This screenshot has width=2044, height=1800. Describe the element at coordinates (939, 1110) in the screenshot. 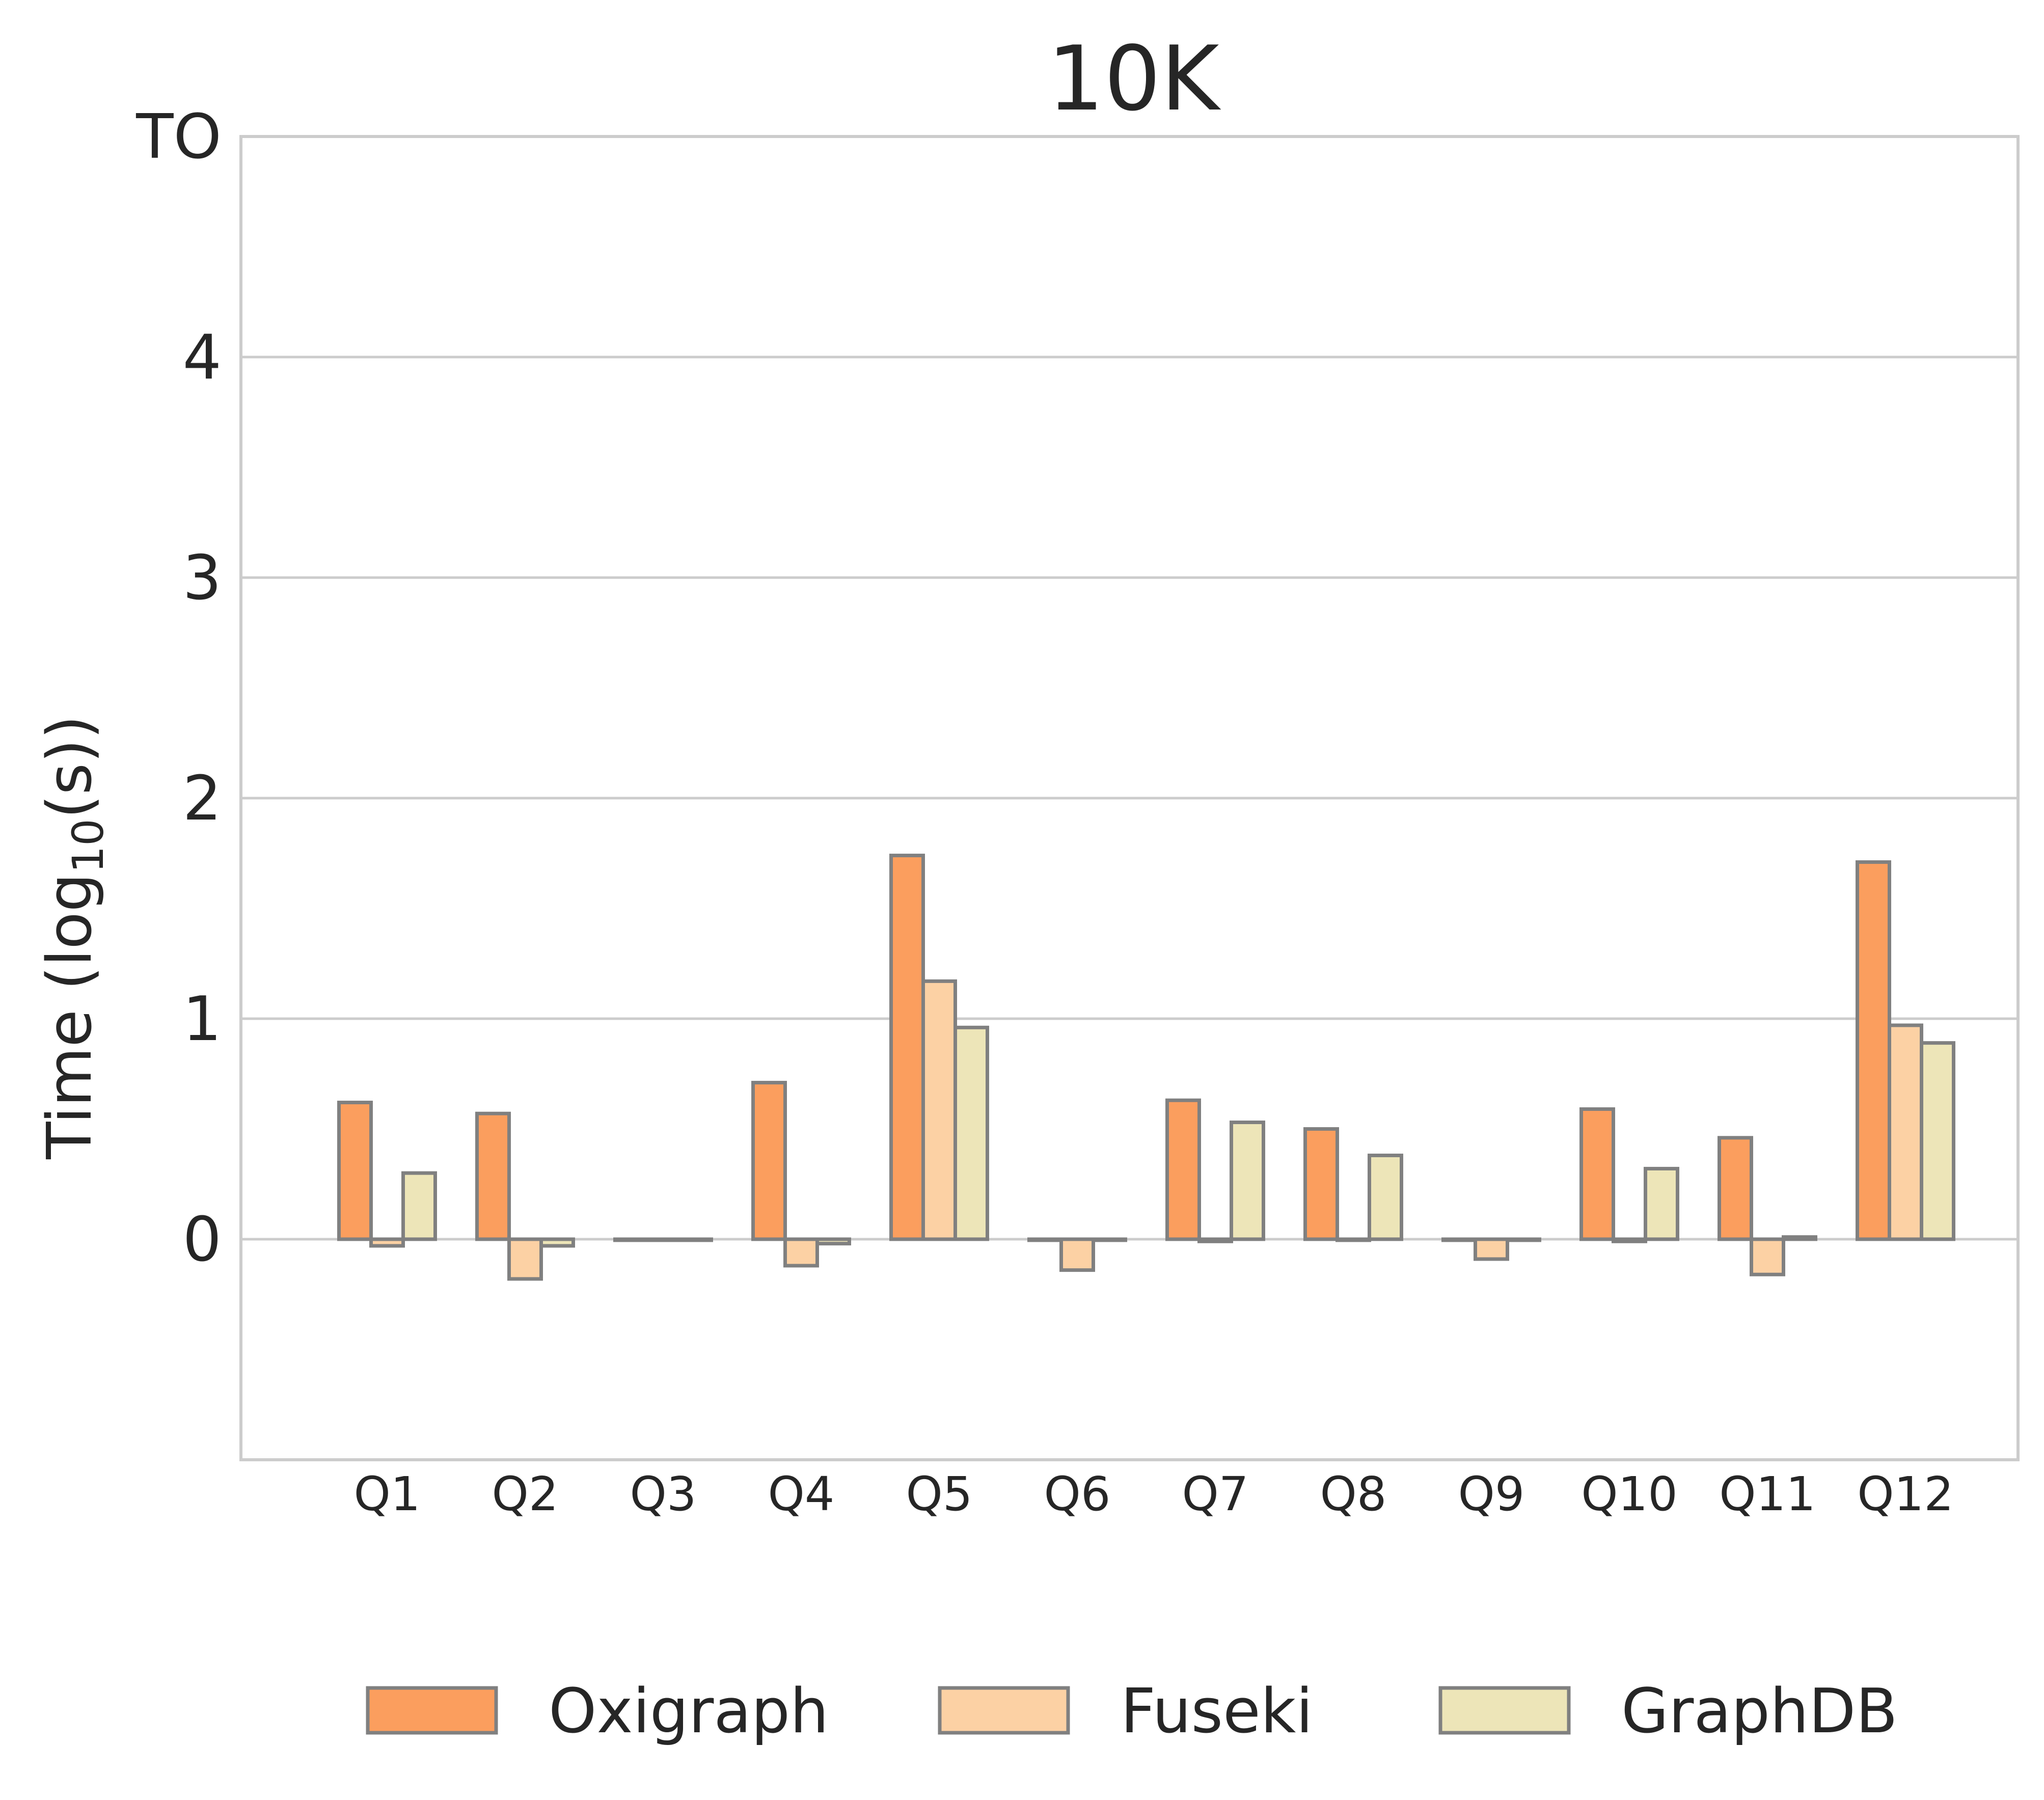

I see `bar-fuseki-q5` at that location.